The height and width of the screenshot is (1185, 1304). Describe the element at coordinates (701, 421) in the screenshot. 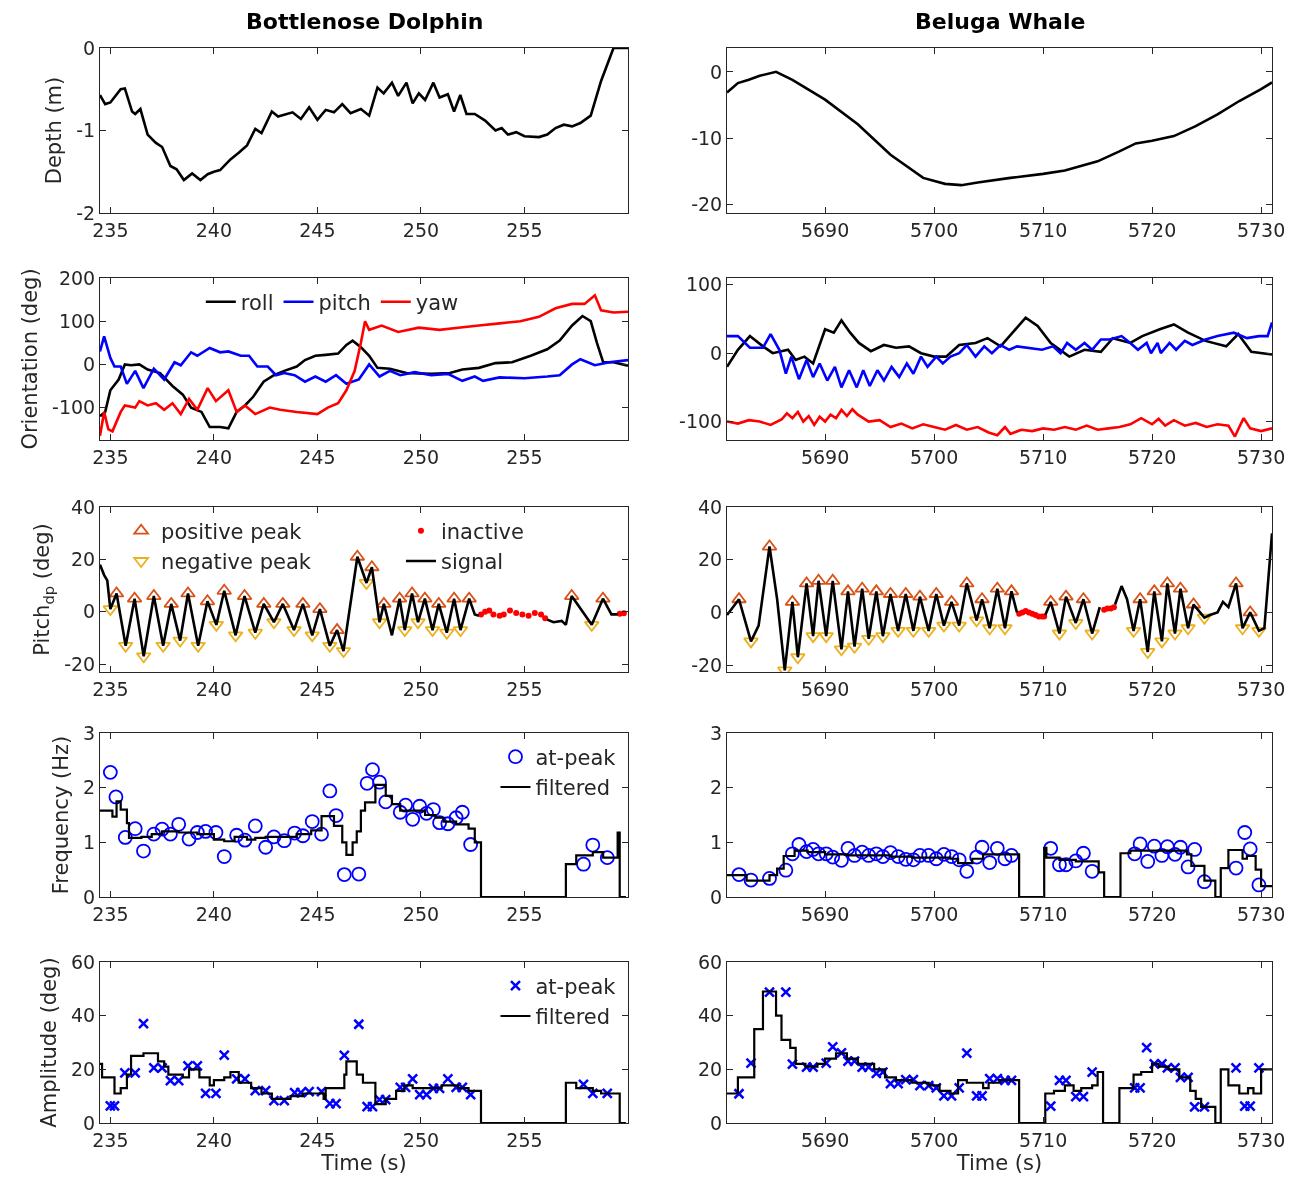

I see `y-tick-label: -100` at that location.